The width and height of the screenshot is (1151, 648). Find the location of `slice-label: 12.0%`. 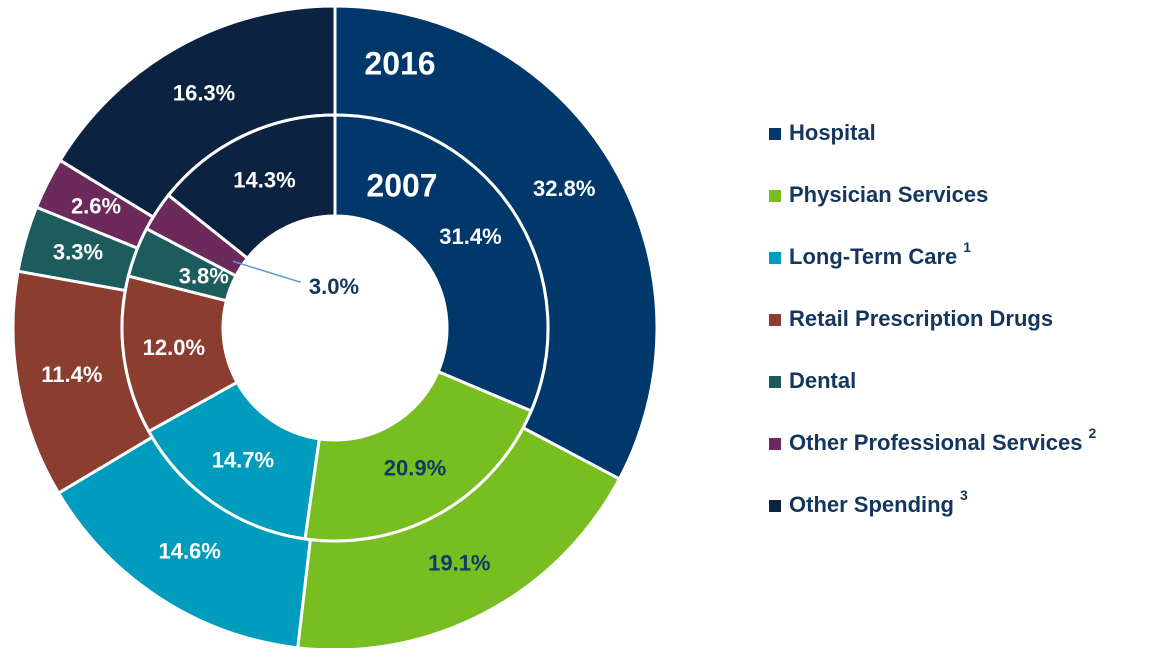

slice-label: 12.0% is located at coordinates (174, 347).